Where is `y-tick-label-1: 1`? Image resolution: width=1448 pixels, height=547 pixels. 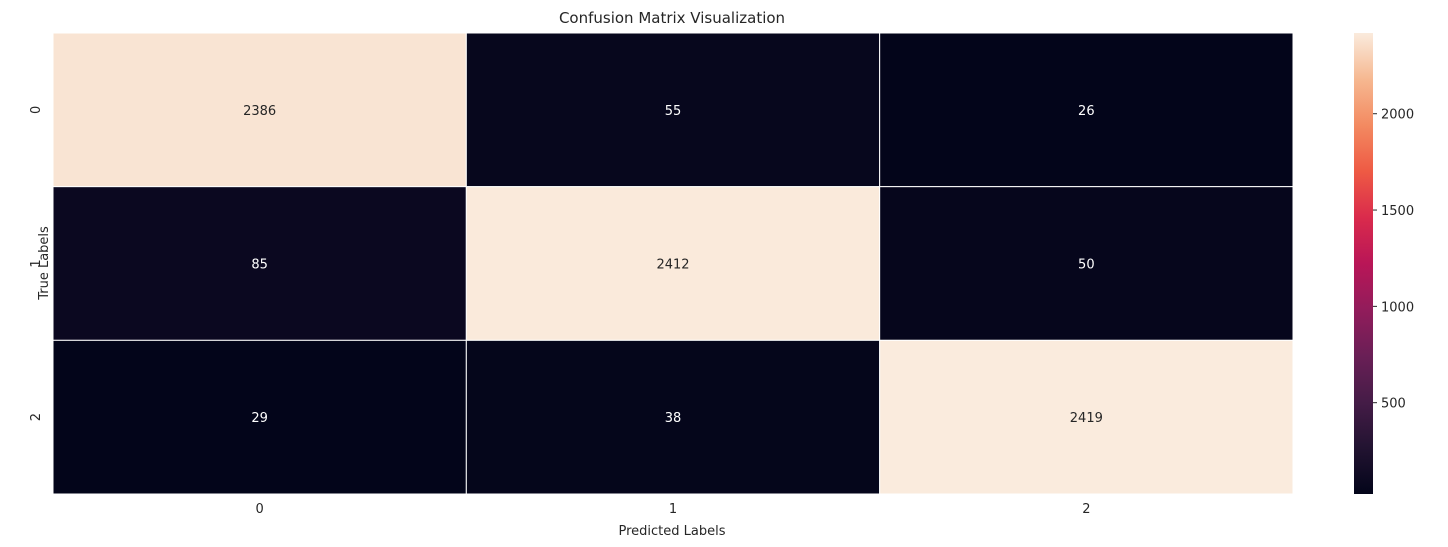
y-tick-label-1: 1 is located at coordinates (36, 263).